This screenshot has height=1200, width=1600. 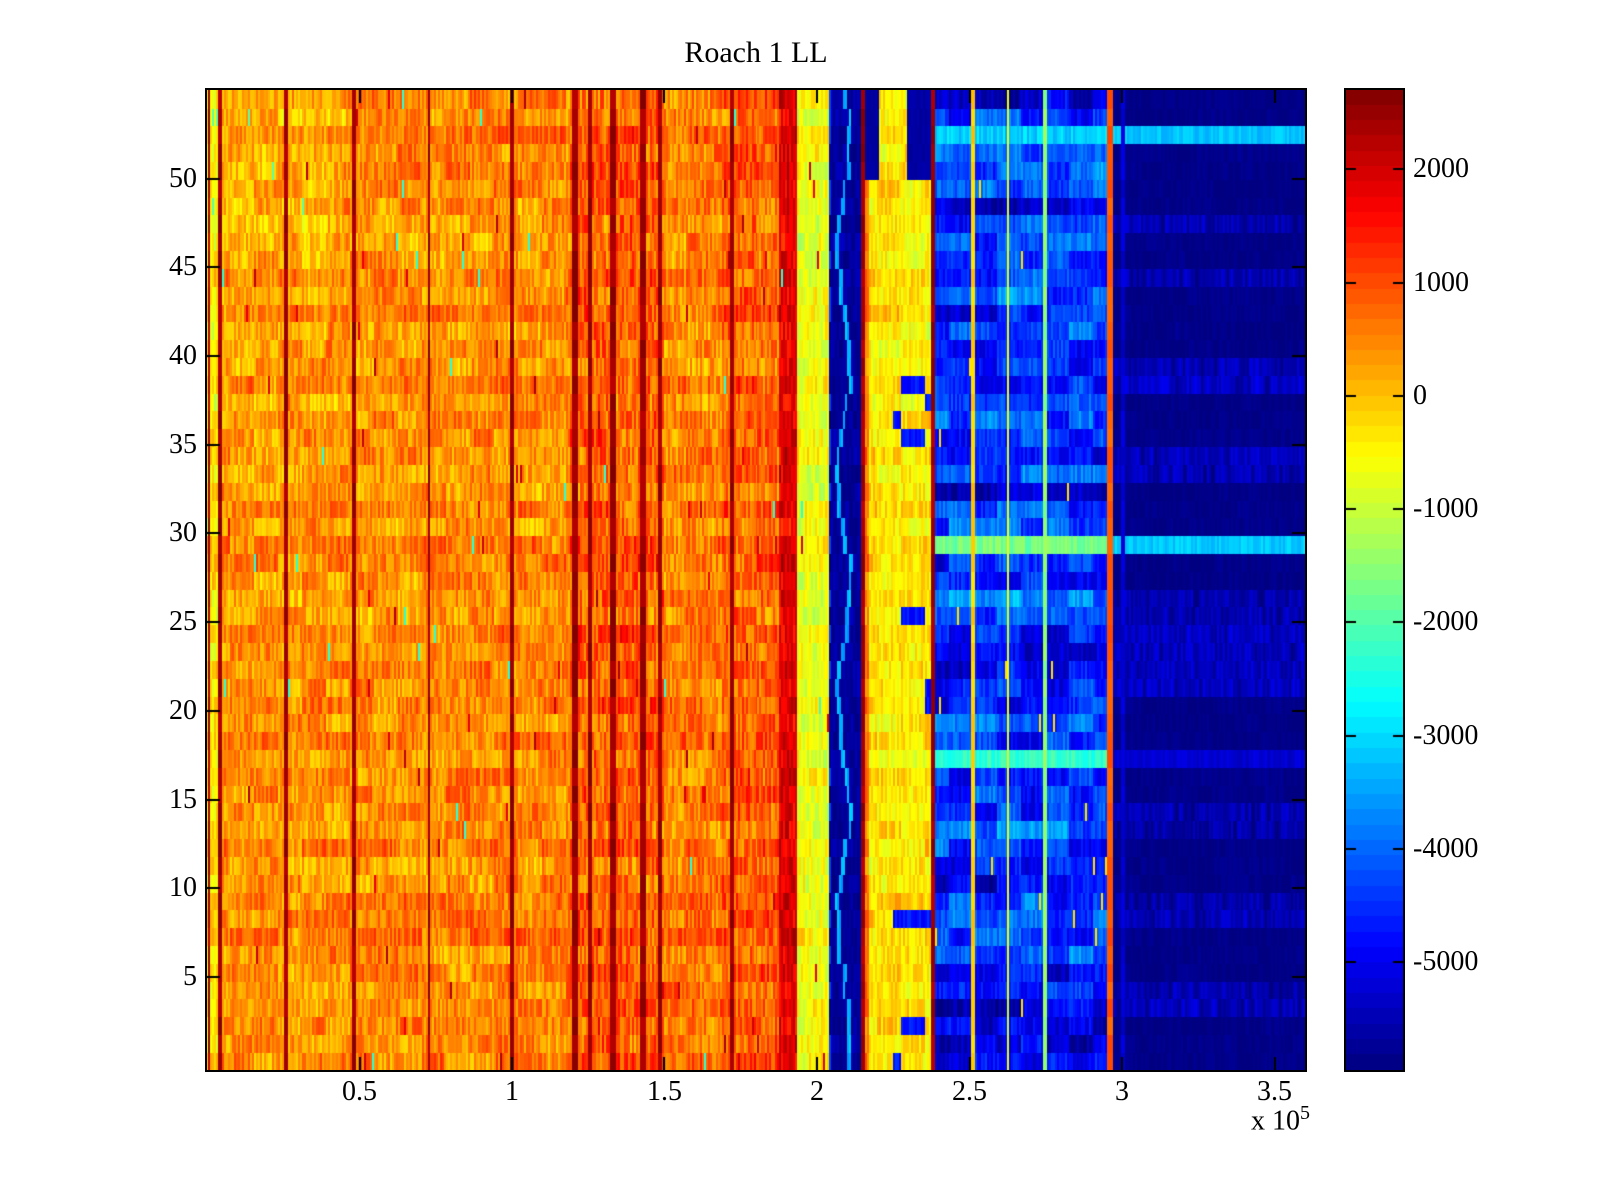 What do you see at coordinates (1441, 282) in the screenshot?
I see `colorbar-tick-label: 1000` at bounding box center [1441, 282].